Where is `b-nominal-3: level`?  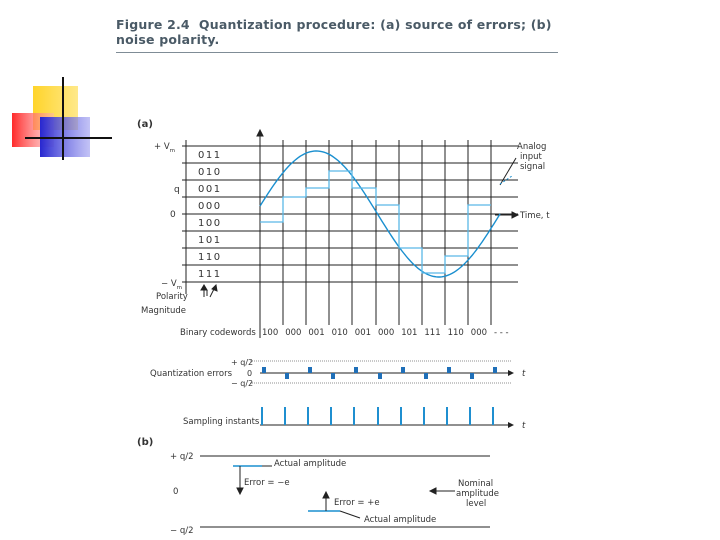
b-nominal-3: level is located at coordinates (476, 504).